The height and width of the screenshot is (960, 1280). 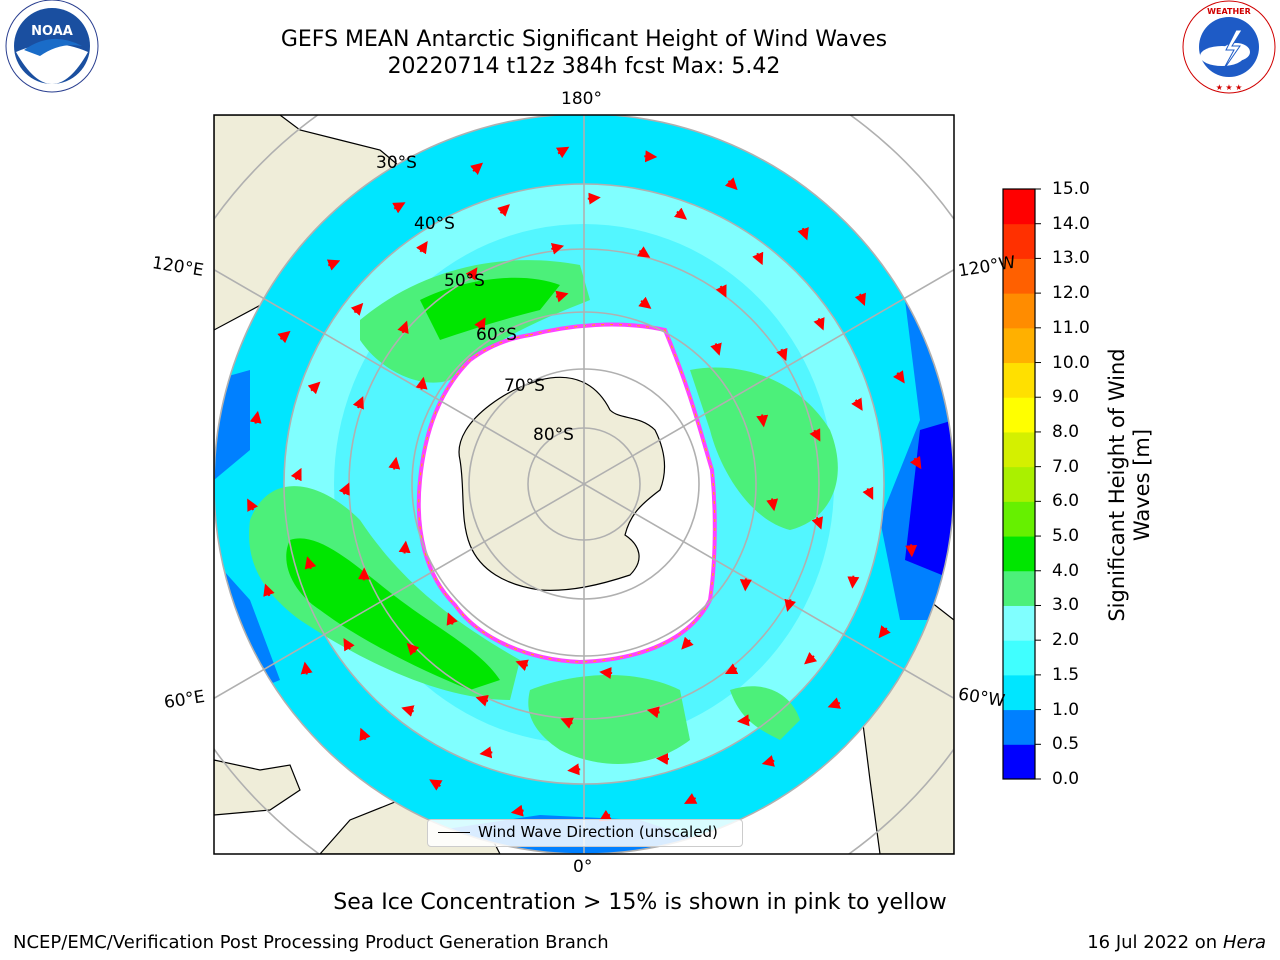 What do you see at coordinates (1066, 397) in the screenshot?
I see `colorbar-tick-label: 9.0` at bounding box center [1066, 397].